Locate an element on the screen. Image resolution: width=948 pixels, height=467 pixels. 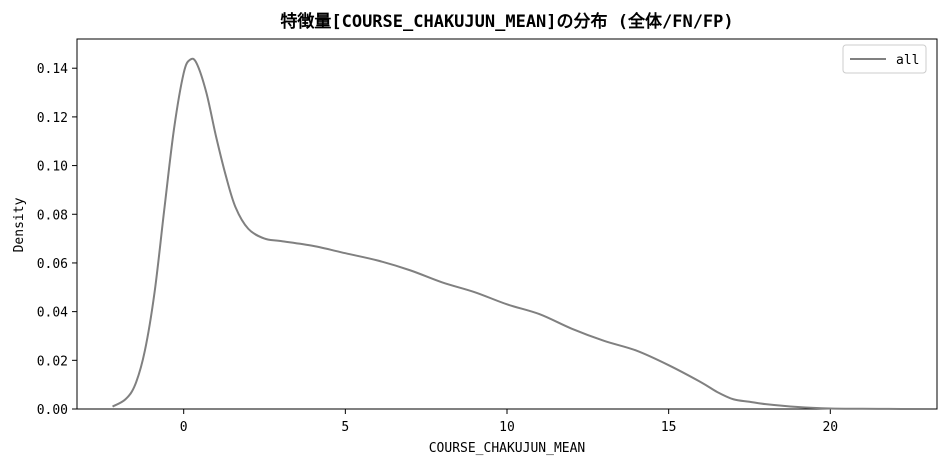
y-tick-label: 0.02 is located at coordinates (52, 361).